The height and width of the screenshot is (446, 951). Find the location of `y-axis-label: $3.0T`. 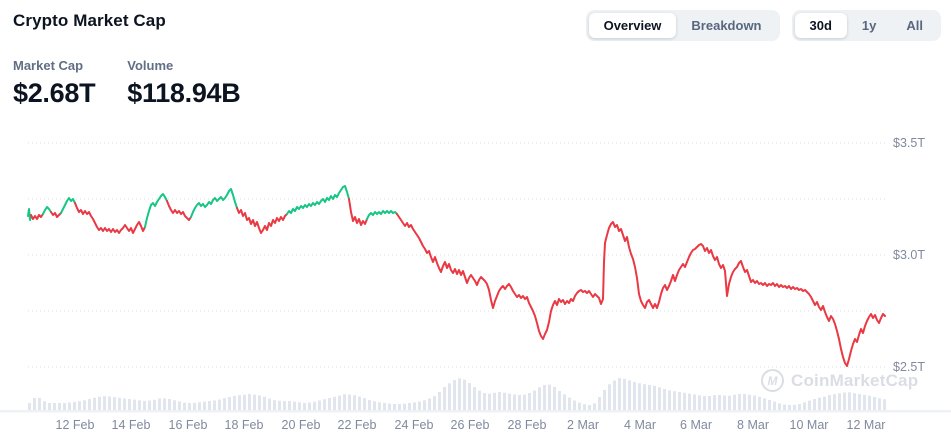

y-axis-label: $3.0T is located at coordinates (909, 255).